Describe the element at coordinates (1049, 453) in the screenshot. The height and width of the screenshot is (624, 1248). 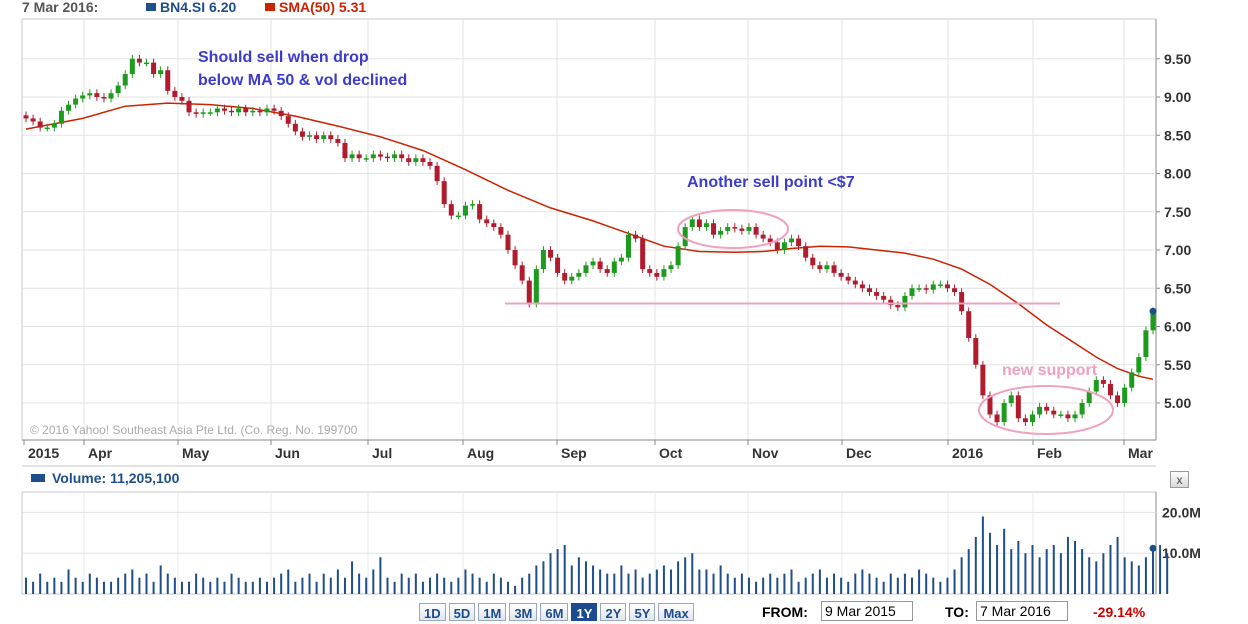
I see `x-tick-label: Feb` at that location.